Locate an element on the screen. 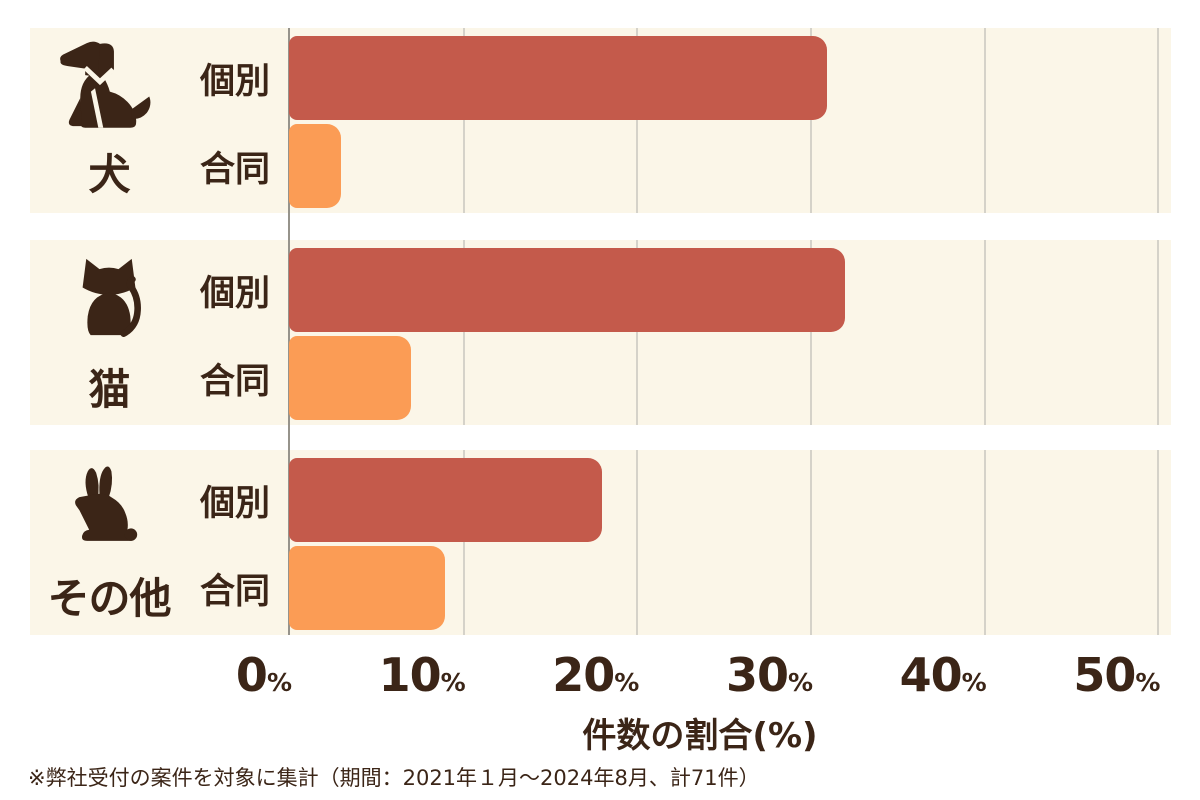 The height and width of the screenshot is (800, 1200). x-tick-label-20: 20% is located at coordinates (554, 675).